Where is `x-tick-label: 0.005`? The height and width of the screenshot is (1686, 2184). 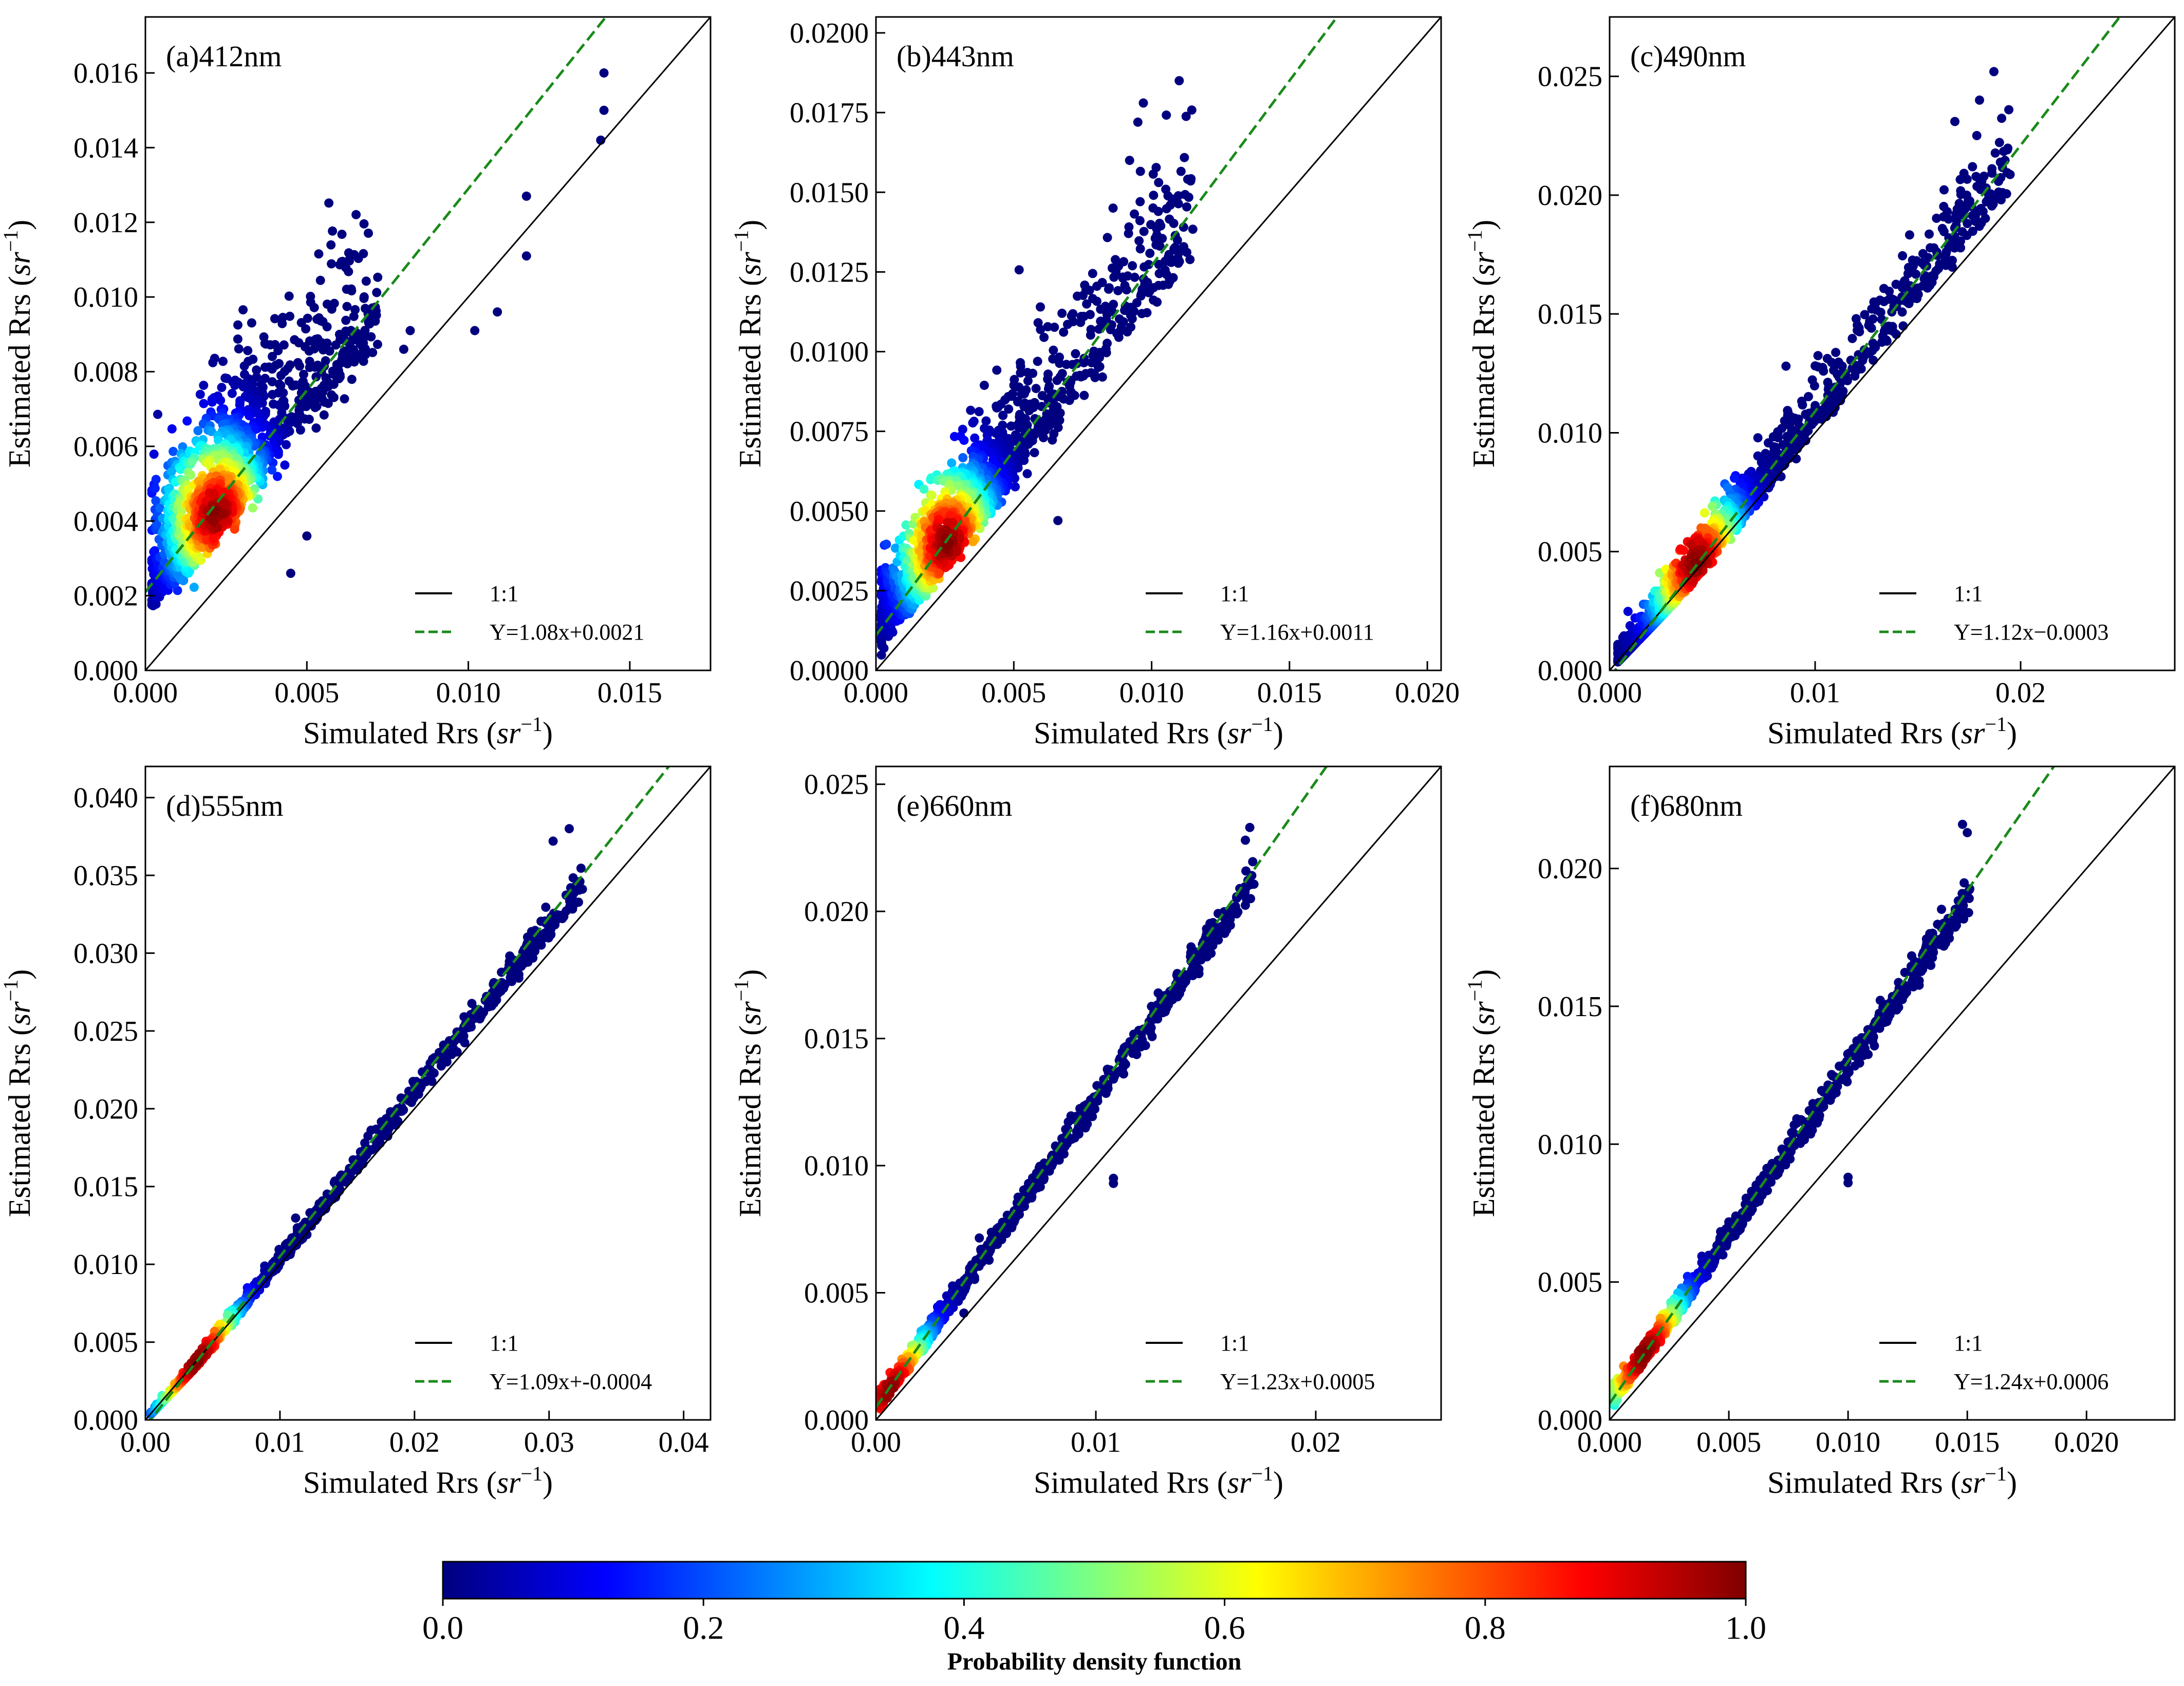 x-tick-label: 0.005 is located at coordinates (306, 693).